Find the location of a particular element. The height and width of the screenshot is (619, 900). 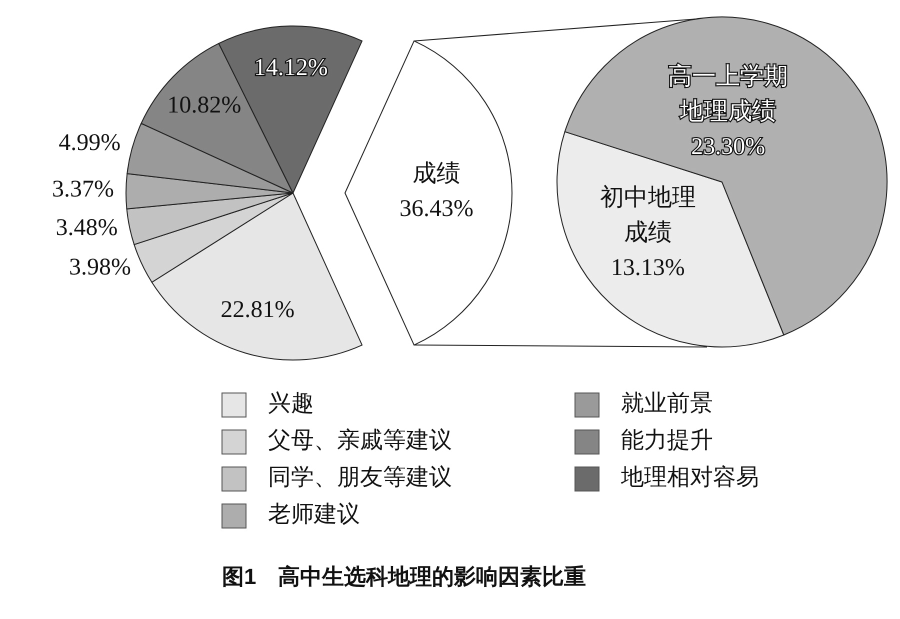

data-label: 3.98% is located at coordinates (99, 267).